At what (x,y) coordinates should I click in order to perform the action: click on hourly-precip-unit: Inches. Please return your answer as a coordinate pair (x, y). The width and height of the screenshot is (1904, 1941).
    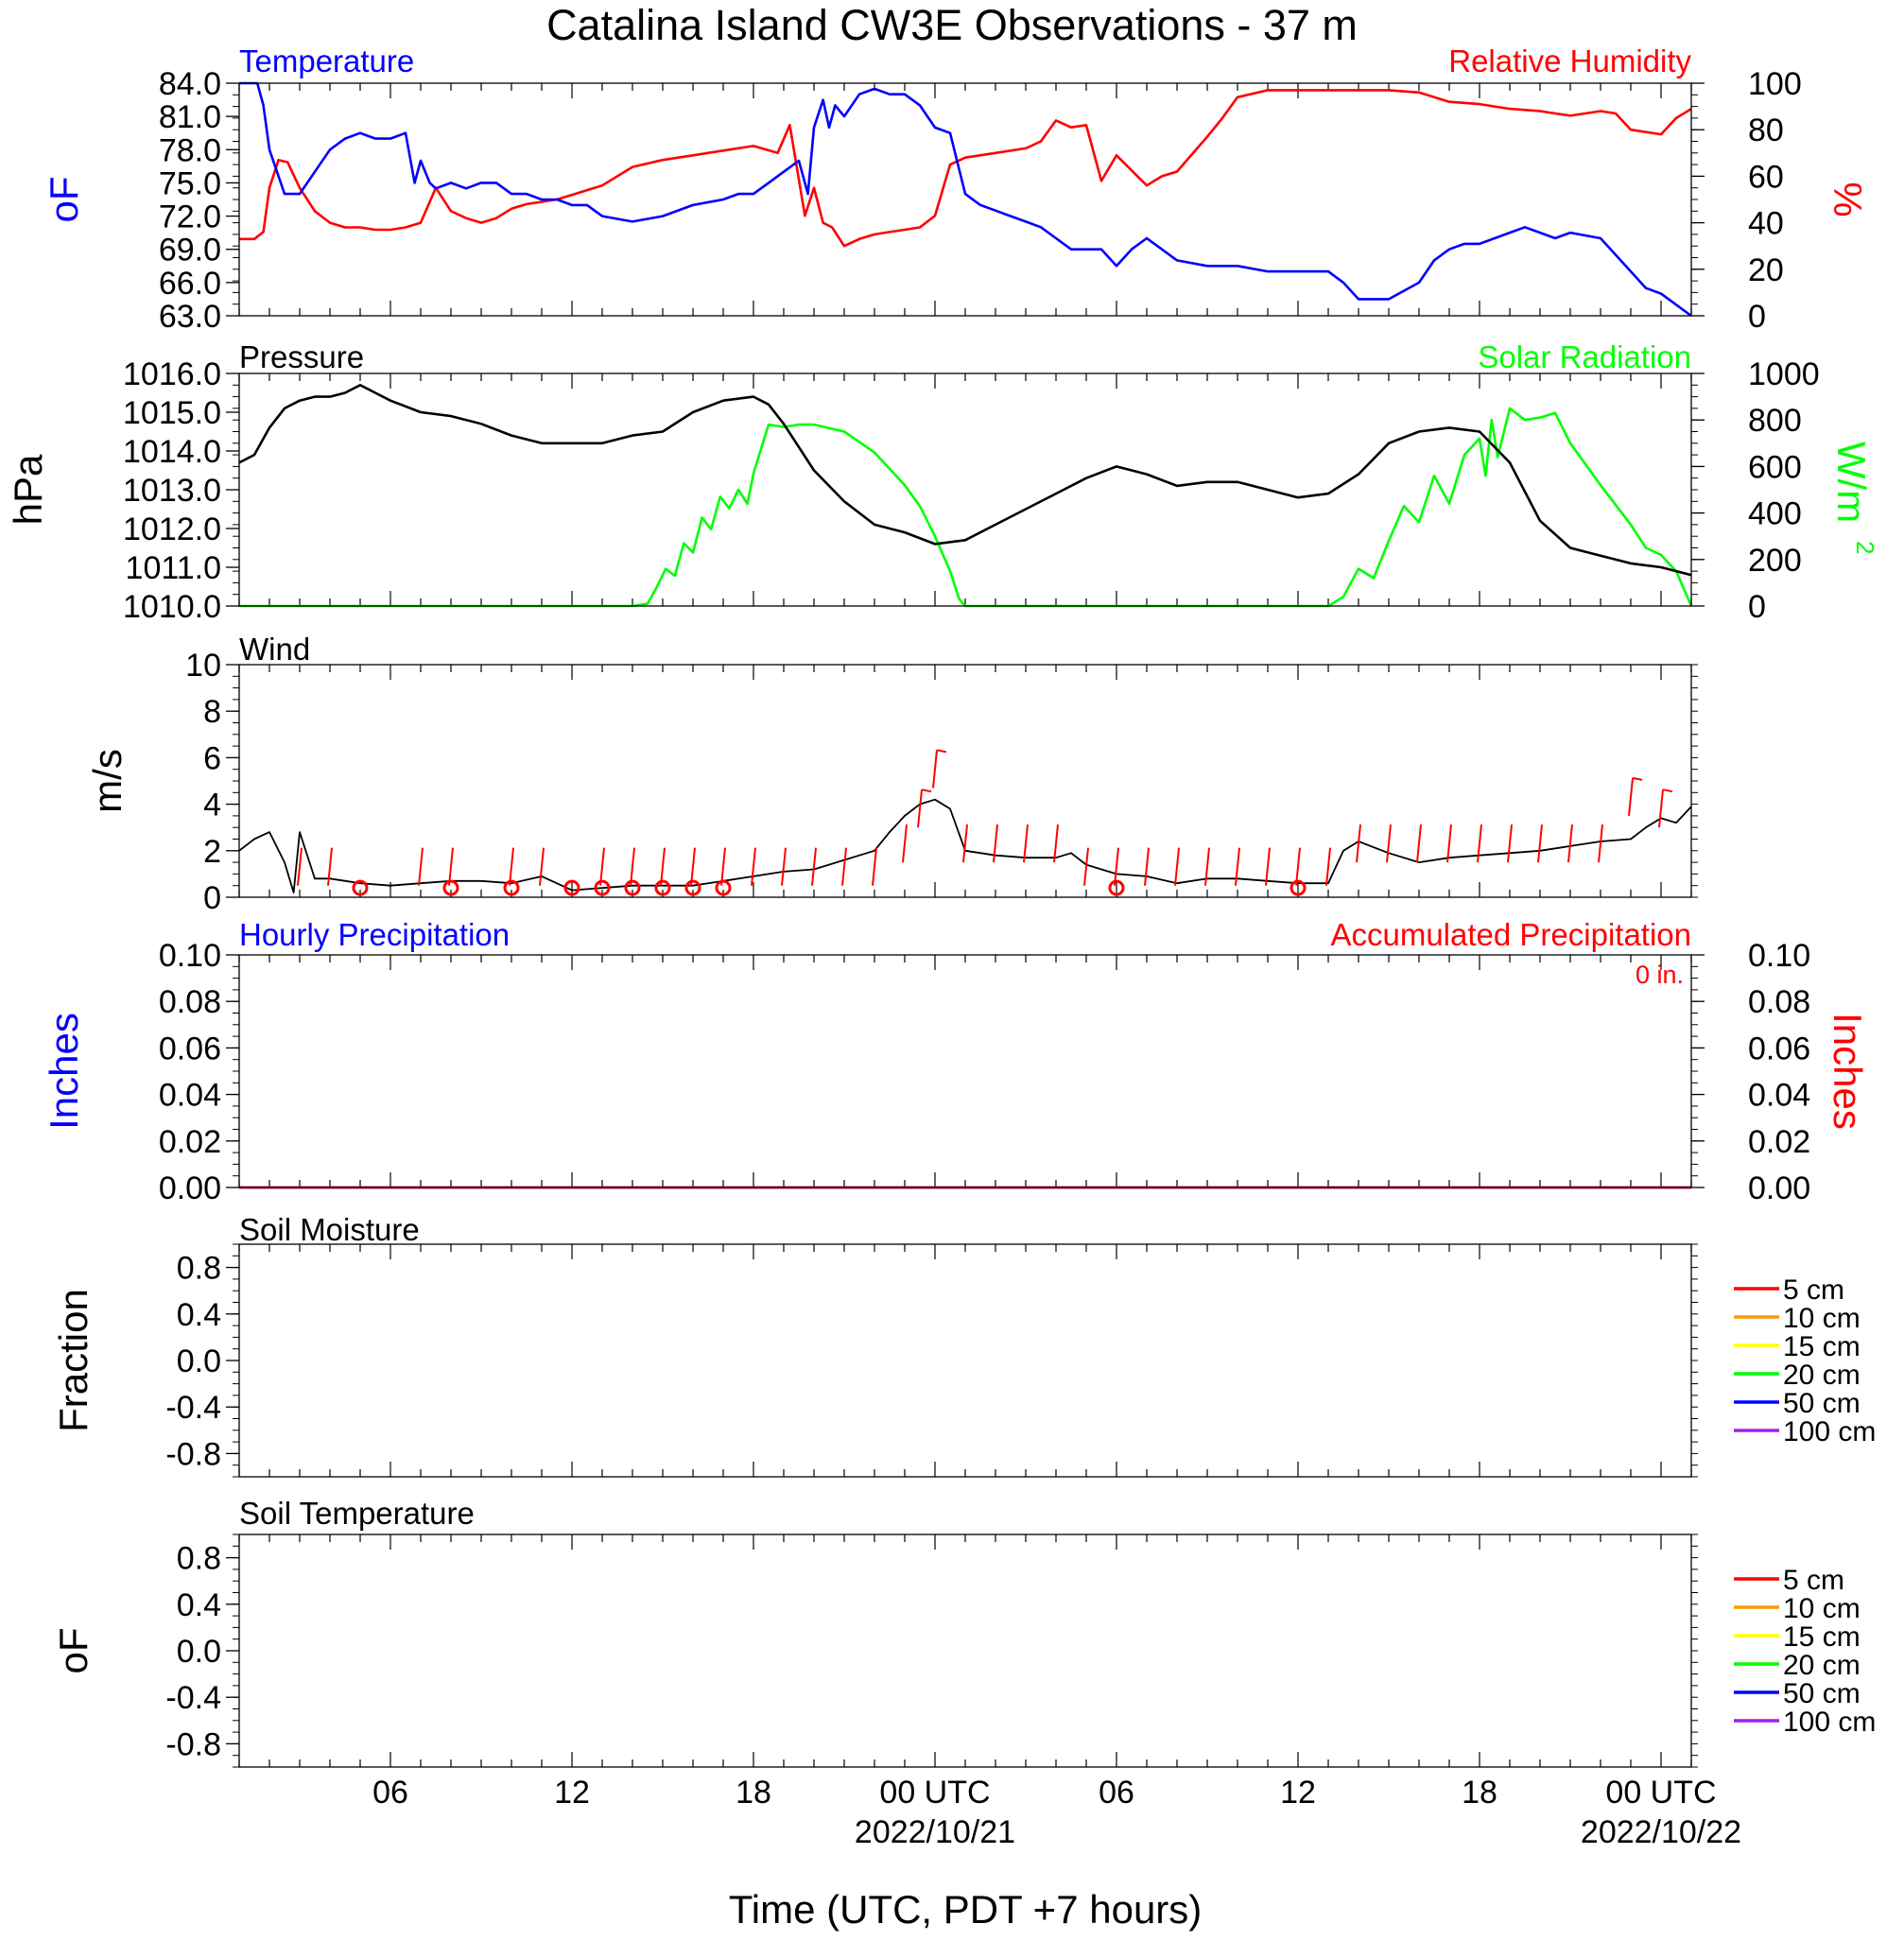
    Looking at the image, I should click on (64, 1071).